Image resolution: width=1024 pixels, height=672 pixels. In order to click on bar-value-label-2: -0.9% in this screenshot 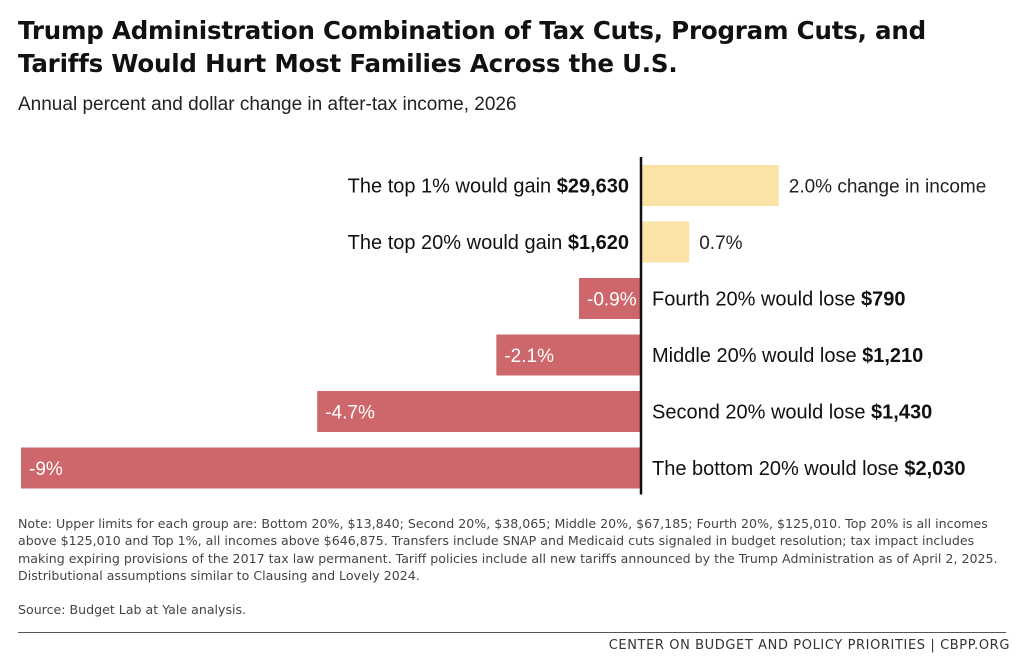, I will do `click(612, 300)`.